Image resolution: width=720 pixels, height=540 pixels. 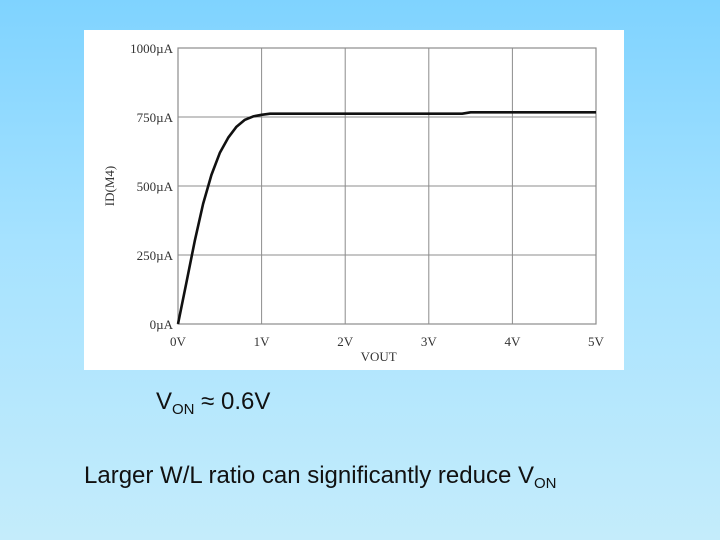 I want to click on von-caption-rest: ≈ 0.6V, so click(x=232, y=401).